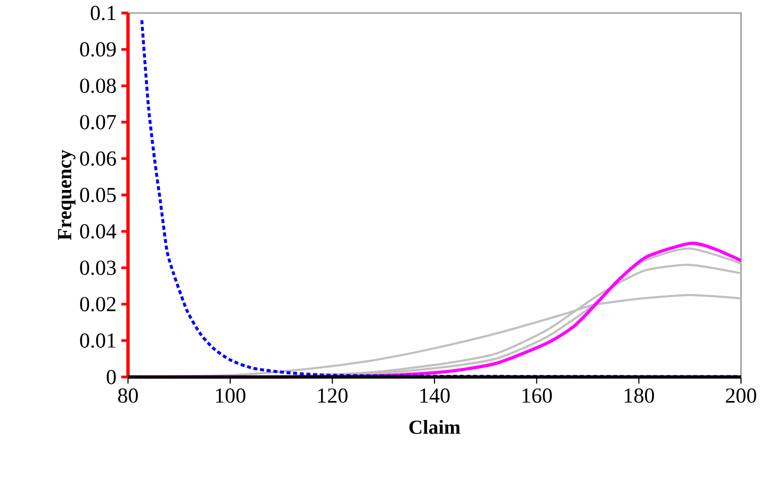 This screenshot has height=480, width=767. What do you see at coordinates (434, 427) in the screenshot?
I see `x-axis-title: Claim` at bounding box center [434, 427].